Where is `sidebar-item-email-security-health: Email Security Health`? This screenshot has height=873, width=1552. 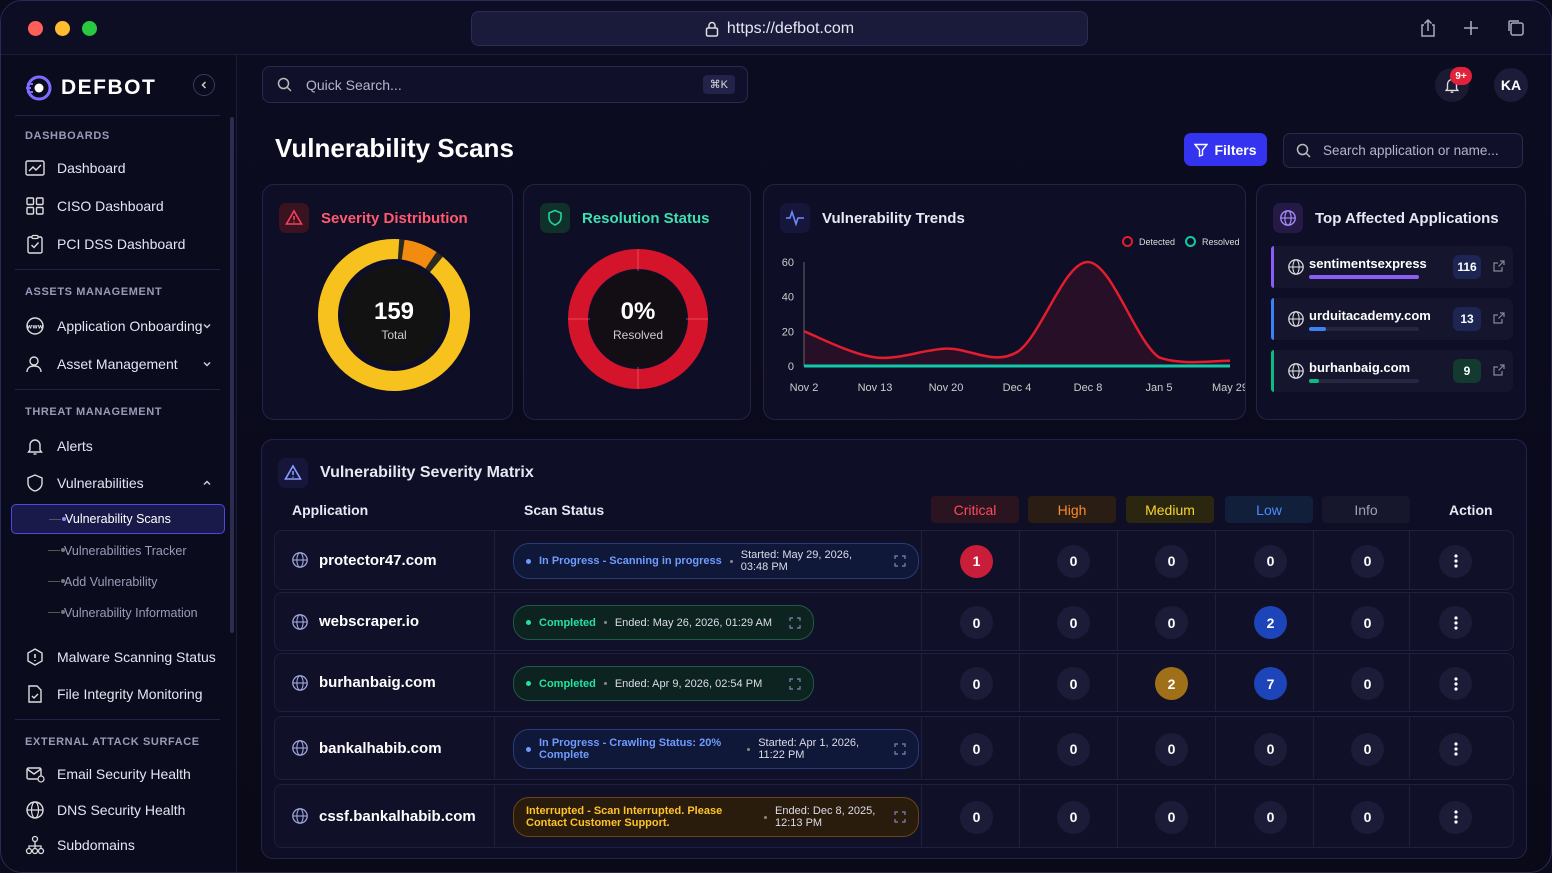
sidebar-item-email-security-health: Email Security Health is located at coordinates (117, 774).